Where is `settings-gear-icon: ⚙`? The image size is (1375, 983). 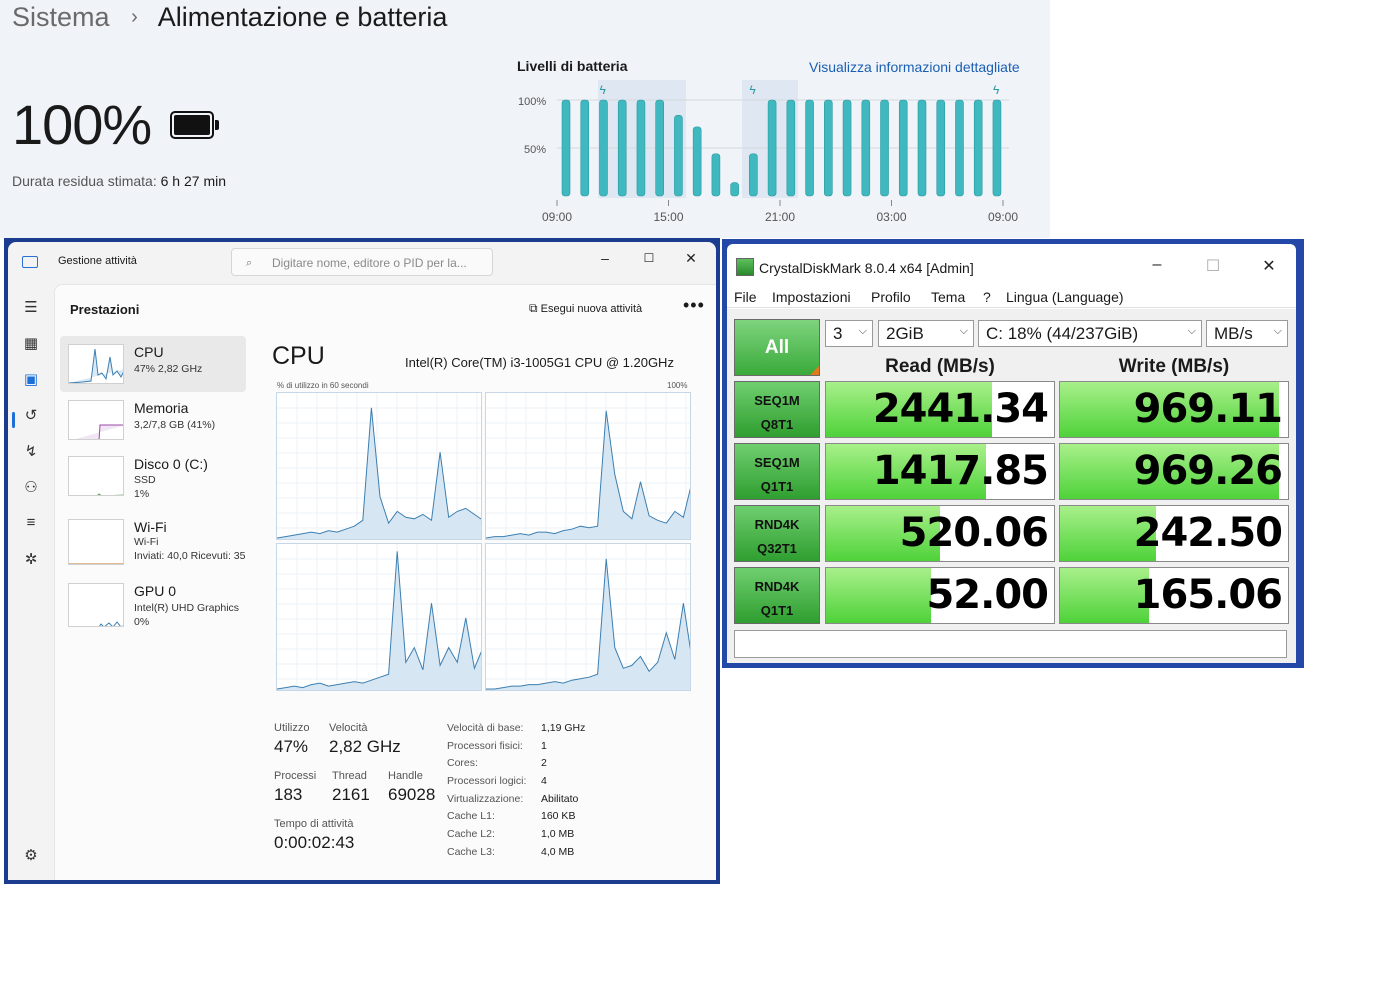 settings-gear-icon: ⚙ is located at coordinates (31, 855).